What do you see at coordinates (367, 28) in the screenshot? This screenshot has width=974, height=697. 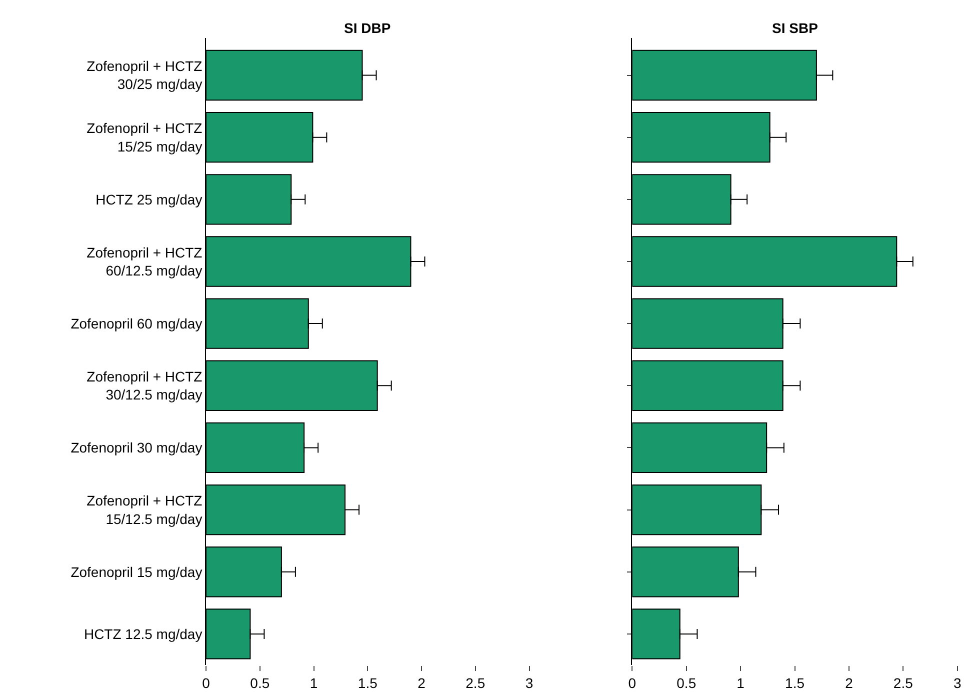 I see `chart-title: SI DBP` at bounding box center [367, 28].